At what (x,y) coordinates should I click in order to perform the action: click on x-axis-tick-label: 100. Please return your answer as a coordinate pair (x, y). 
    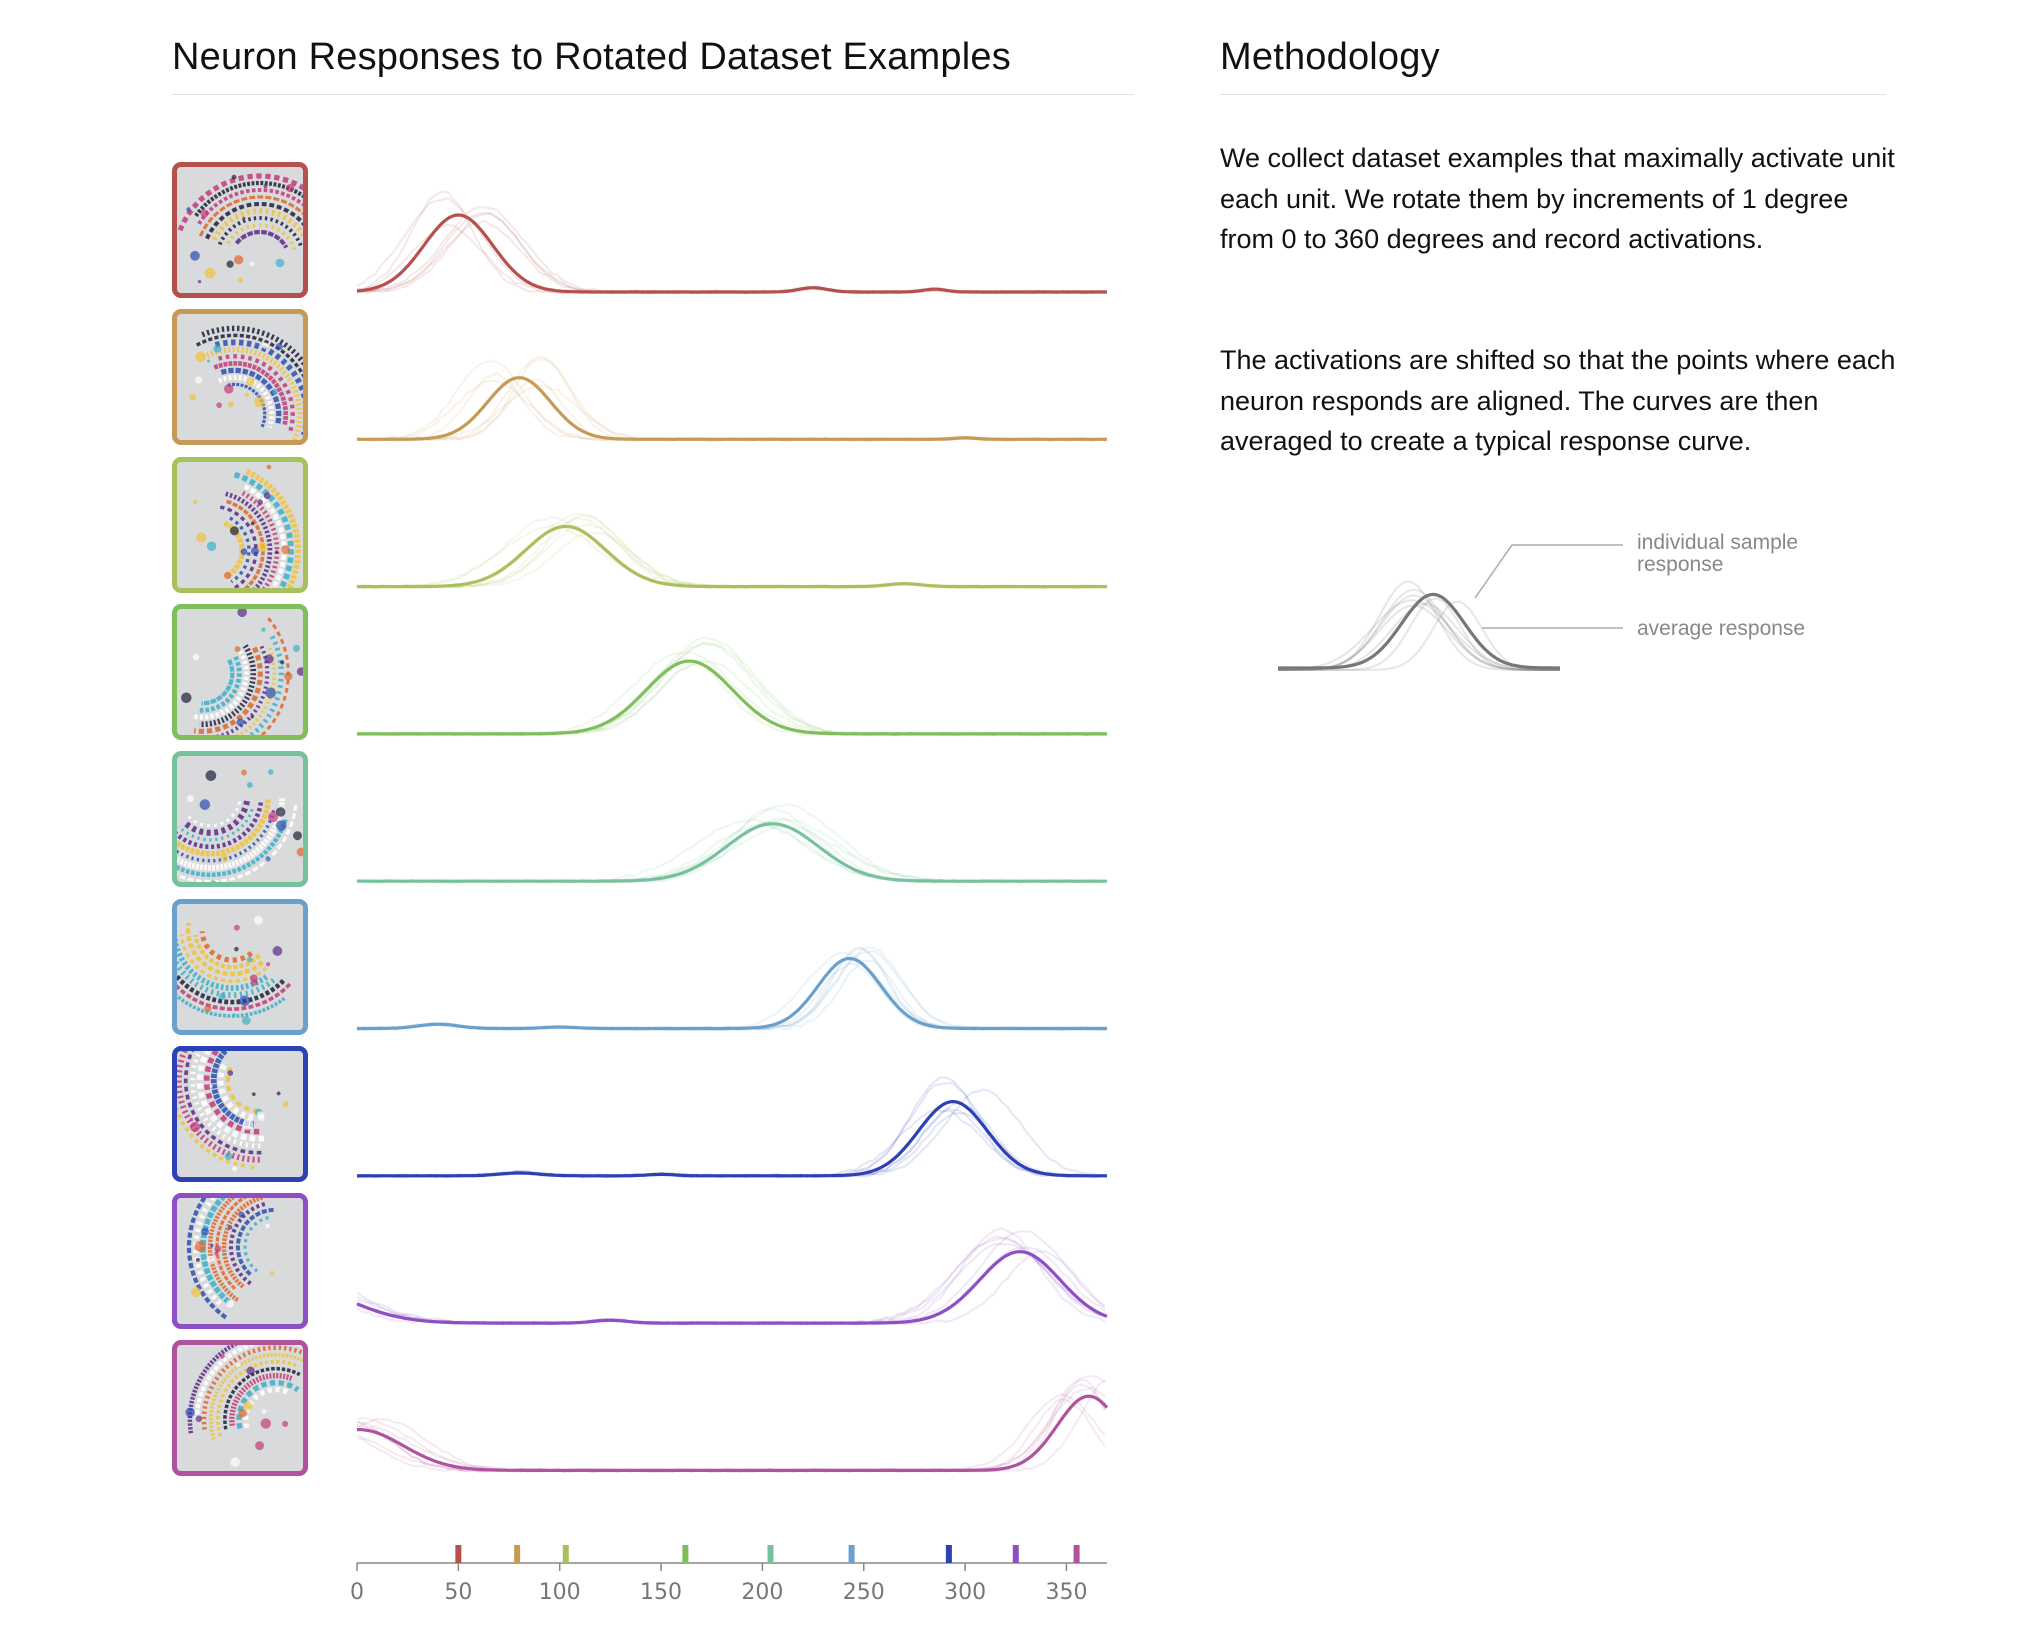
    Looking at the image, I should click on (560, 1592).